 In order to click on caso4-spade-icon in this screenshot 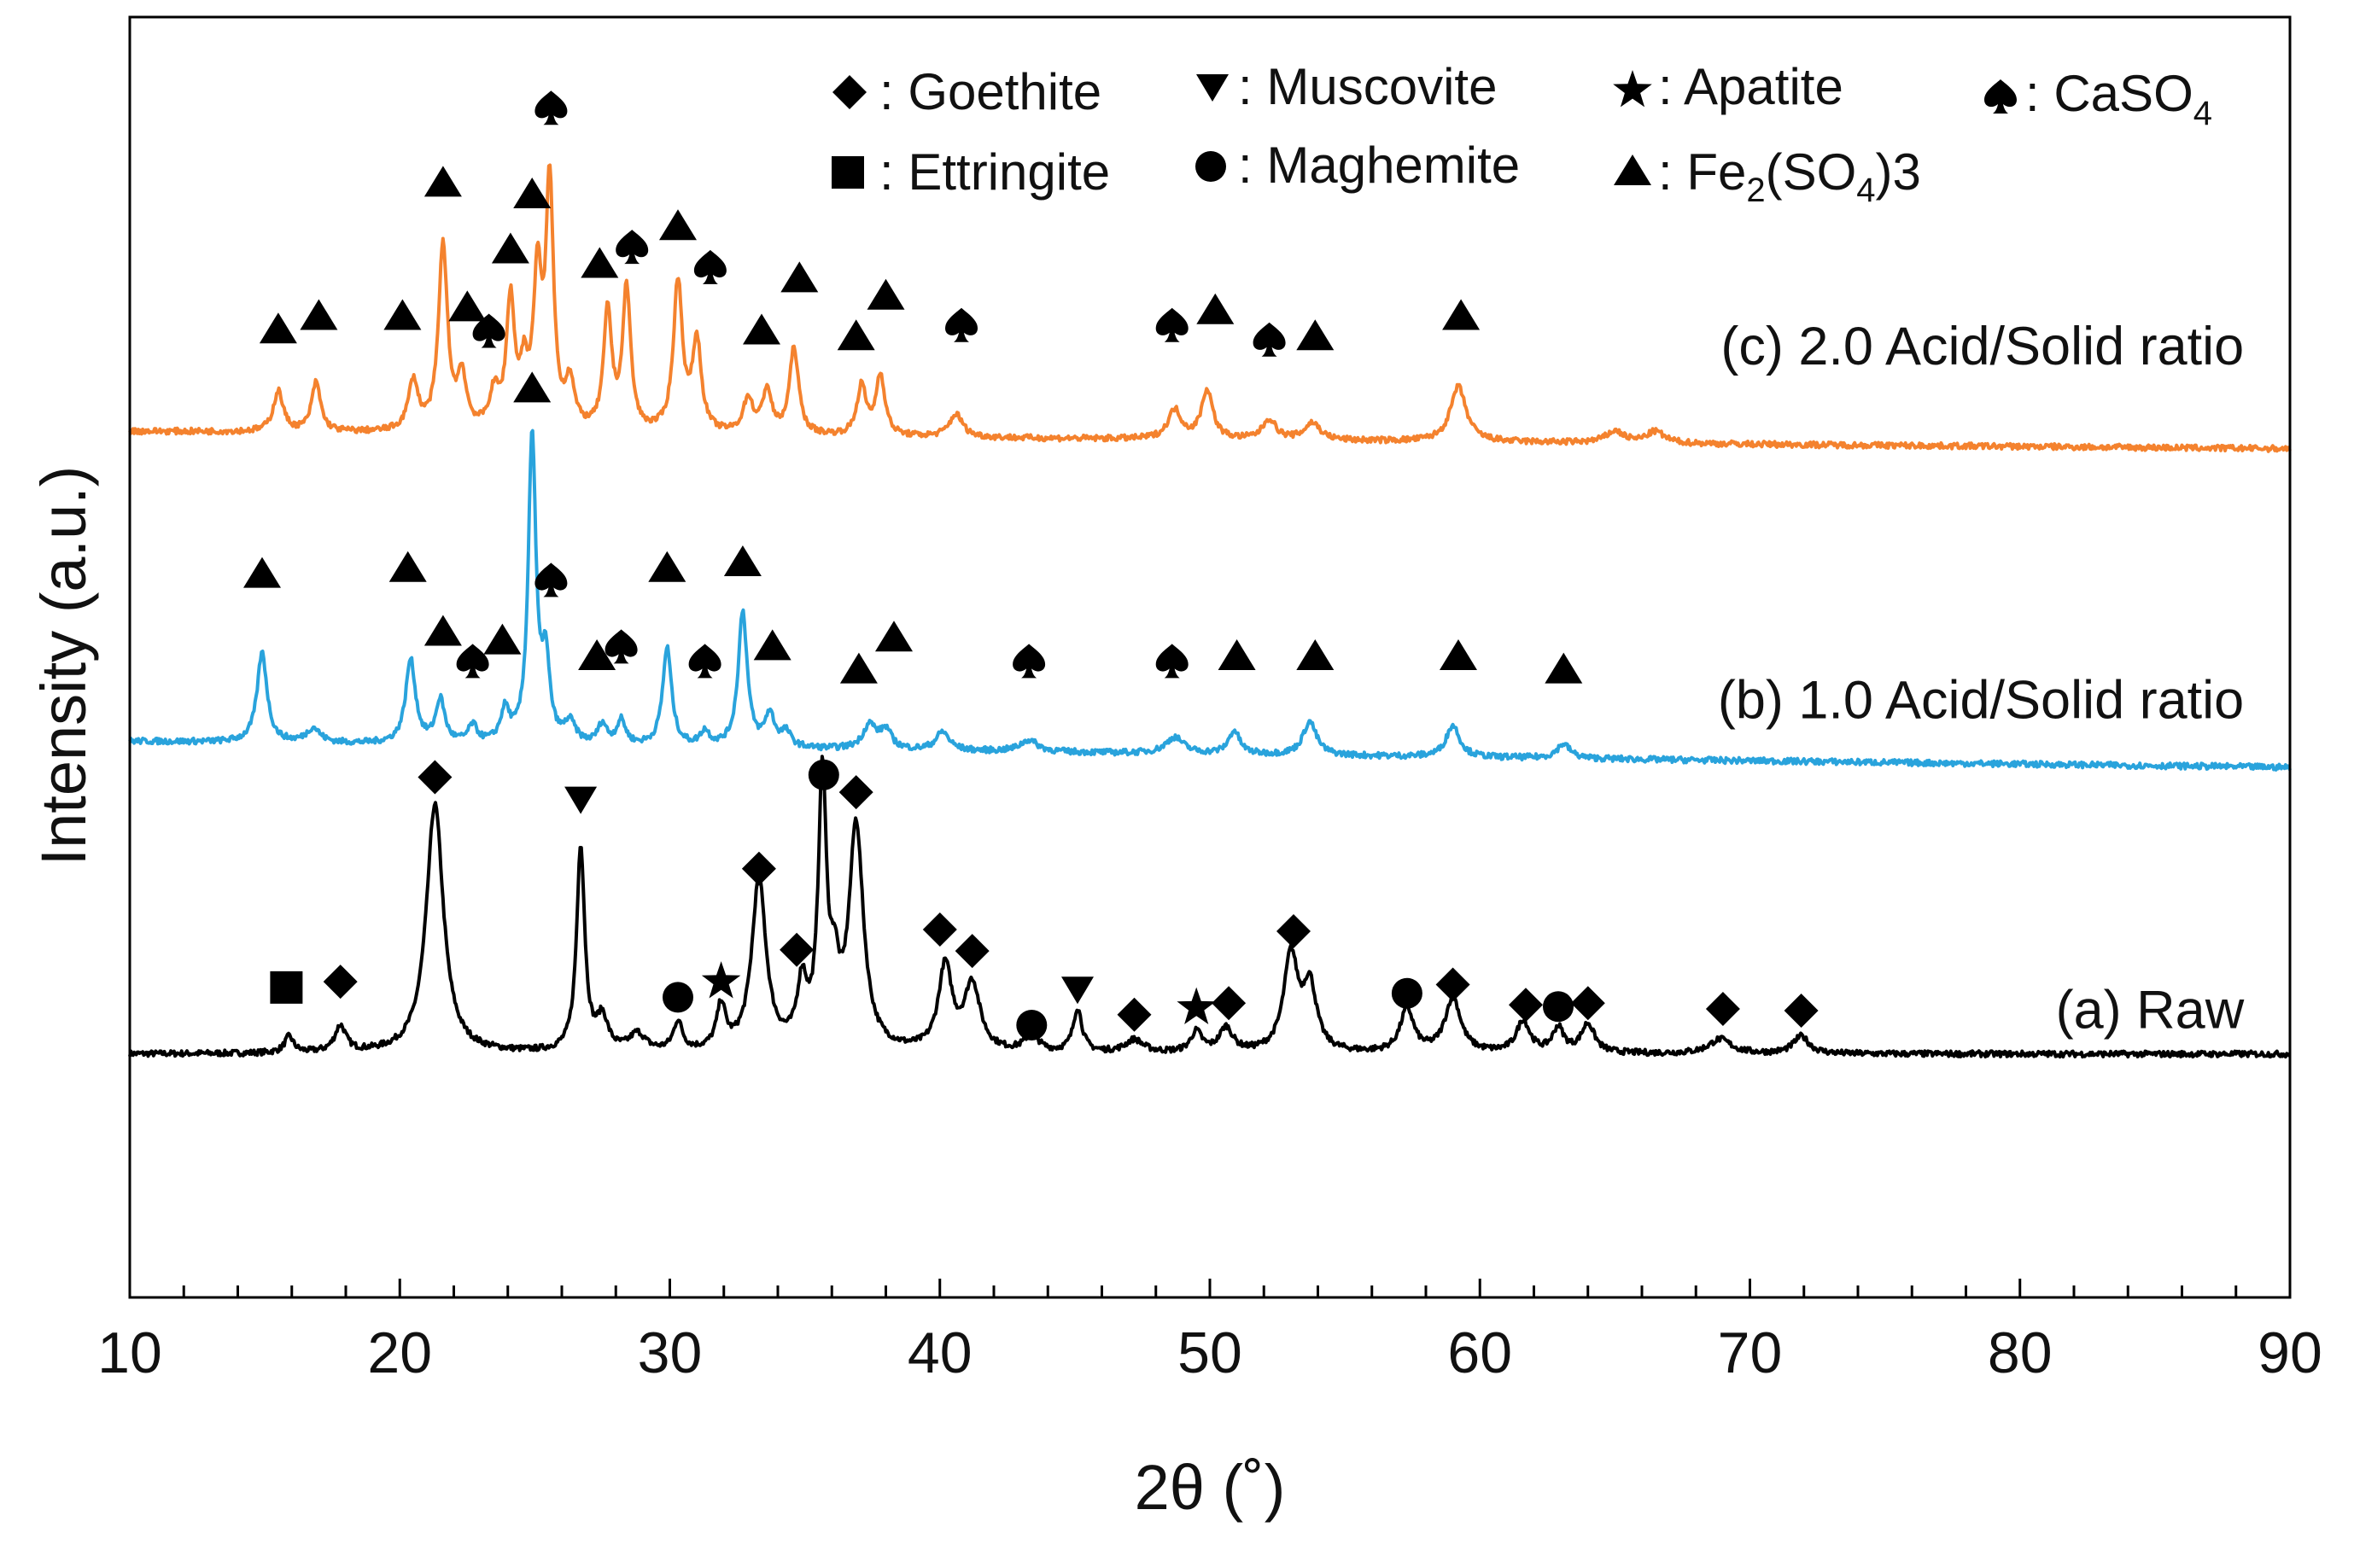, I will do `click(2000, 96)`.